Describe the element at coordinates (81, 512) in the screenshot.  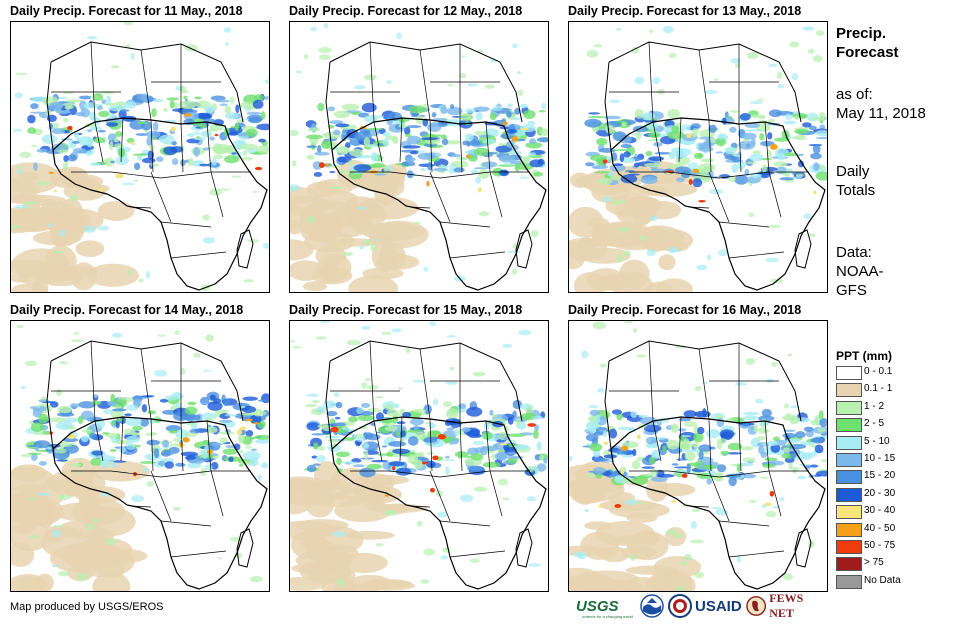
I see `dry-patch` at that location.